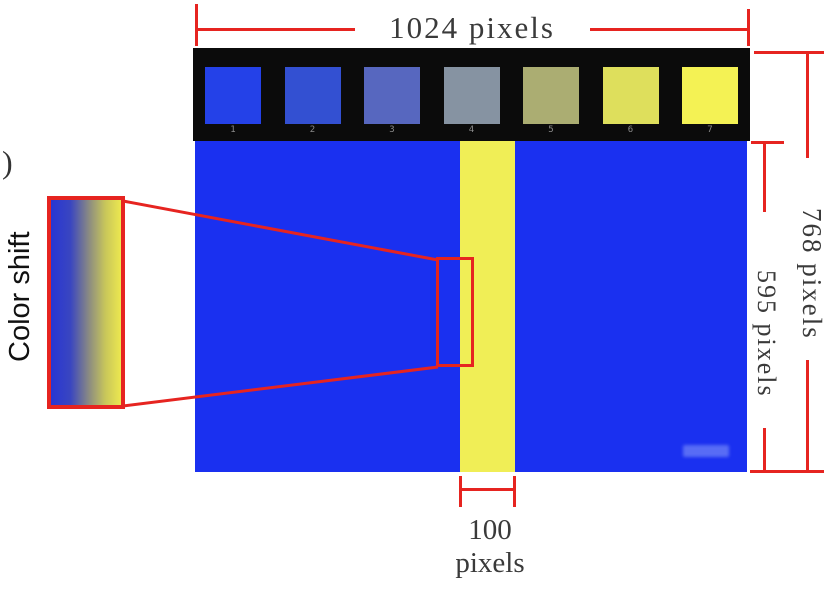 This screenshot has width=840, height=593. Describe the element at coordinates (490, 530) in the screenshot. I see `dim-100-label-line1: 100` at that location.